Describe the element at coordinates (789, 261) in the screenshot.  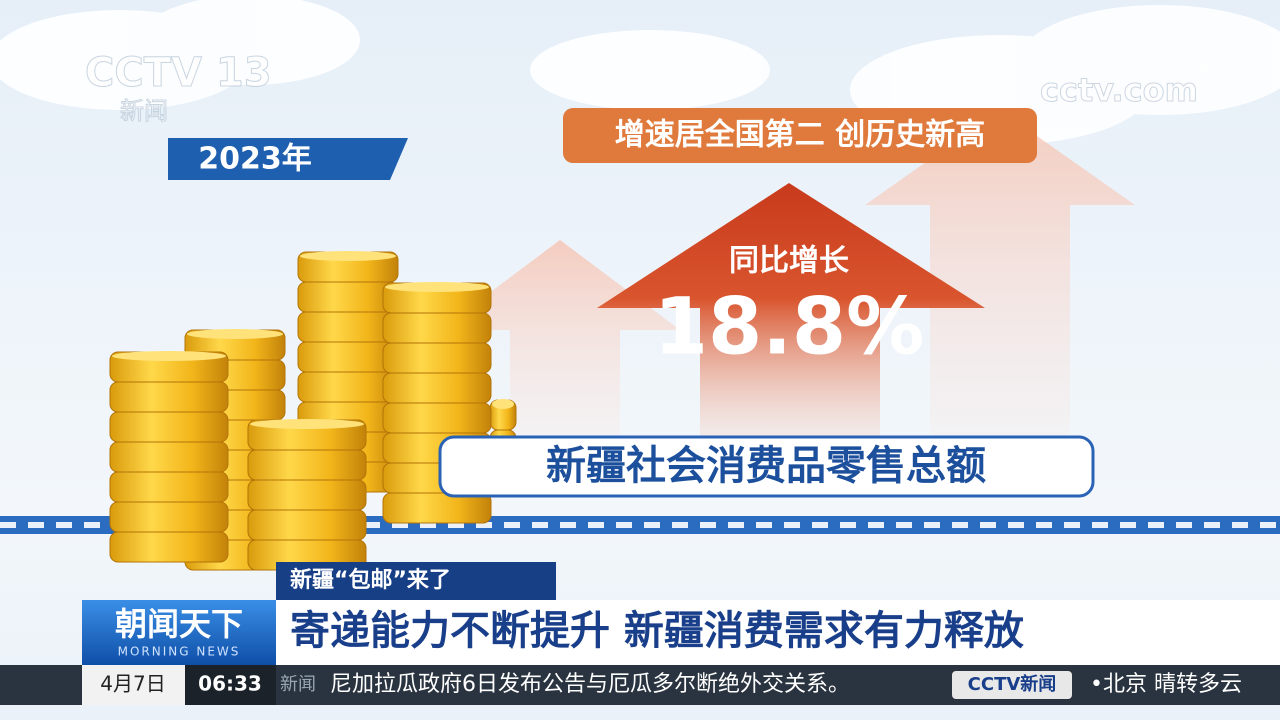
I see `growth-label: 同比增长` at that location.